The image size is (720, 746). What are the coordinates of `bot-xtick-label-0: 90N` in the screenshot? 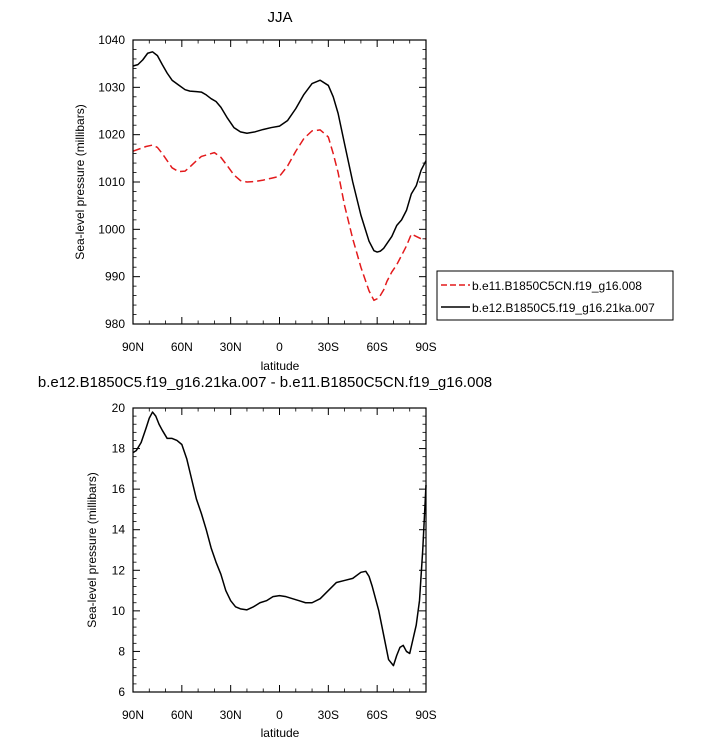 It's located at (133, 715).